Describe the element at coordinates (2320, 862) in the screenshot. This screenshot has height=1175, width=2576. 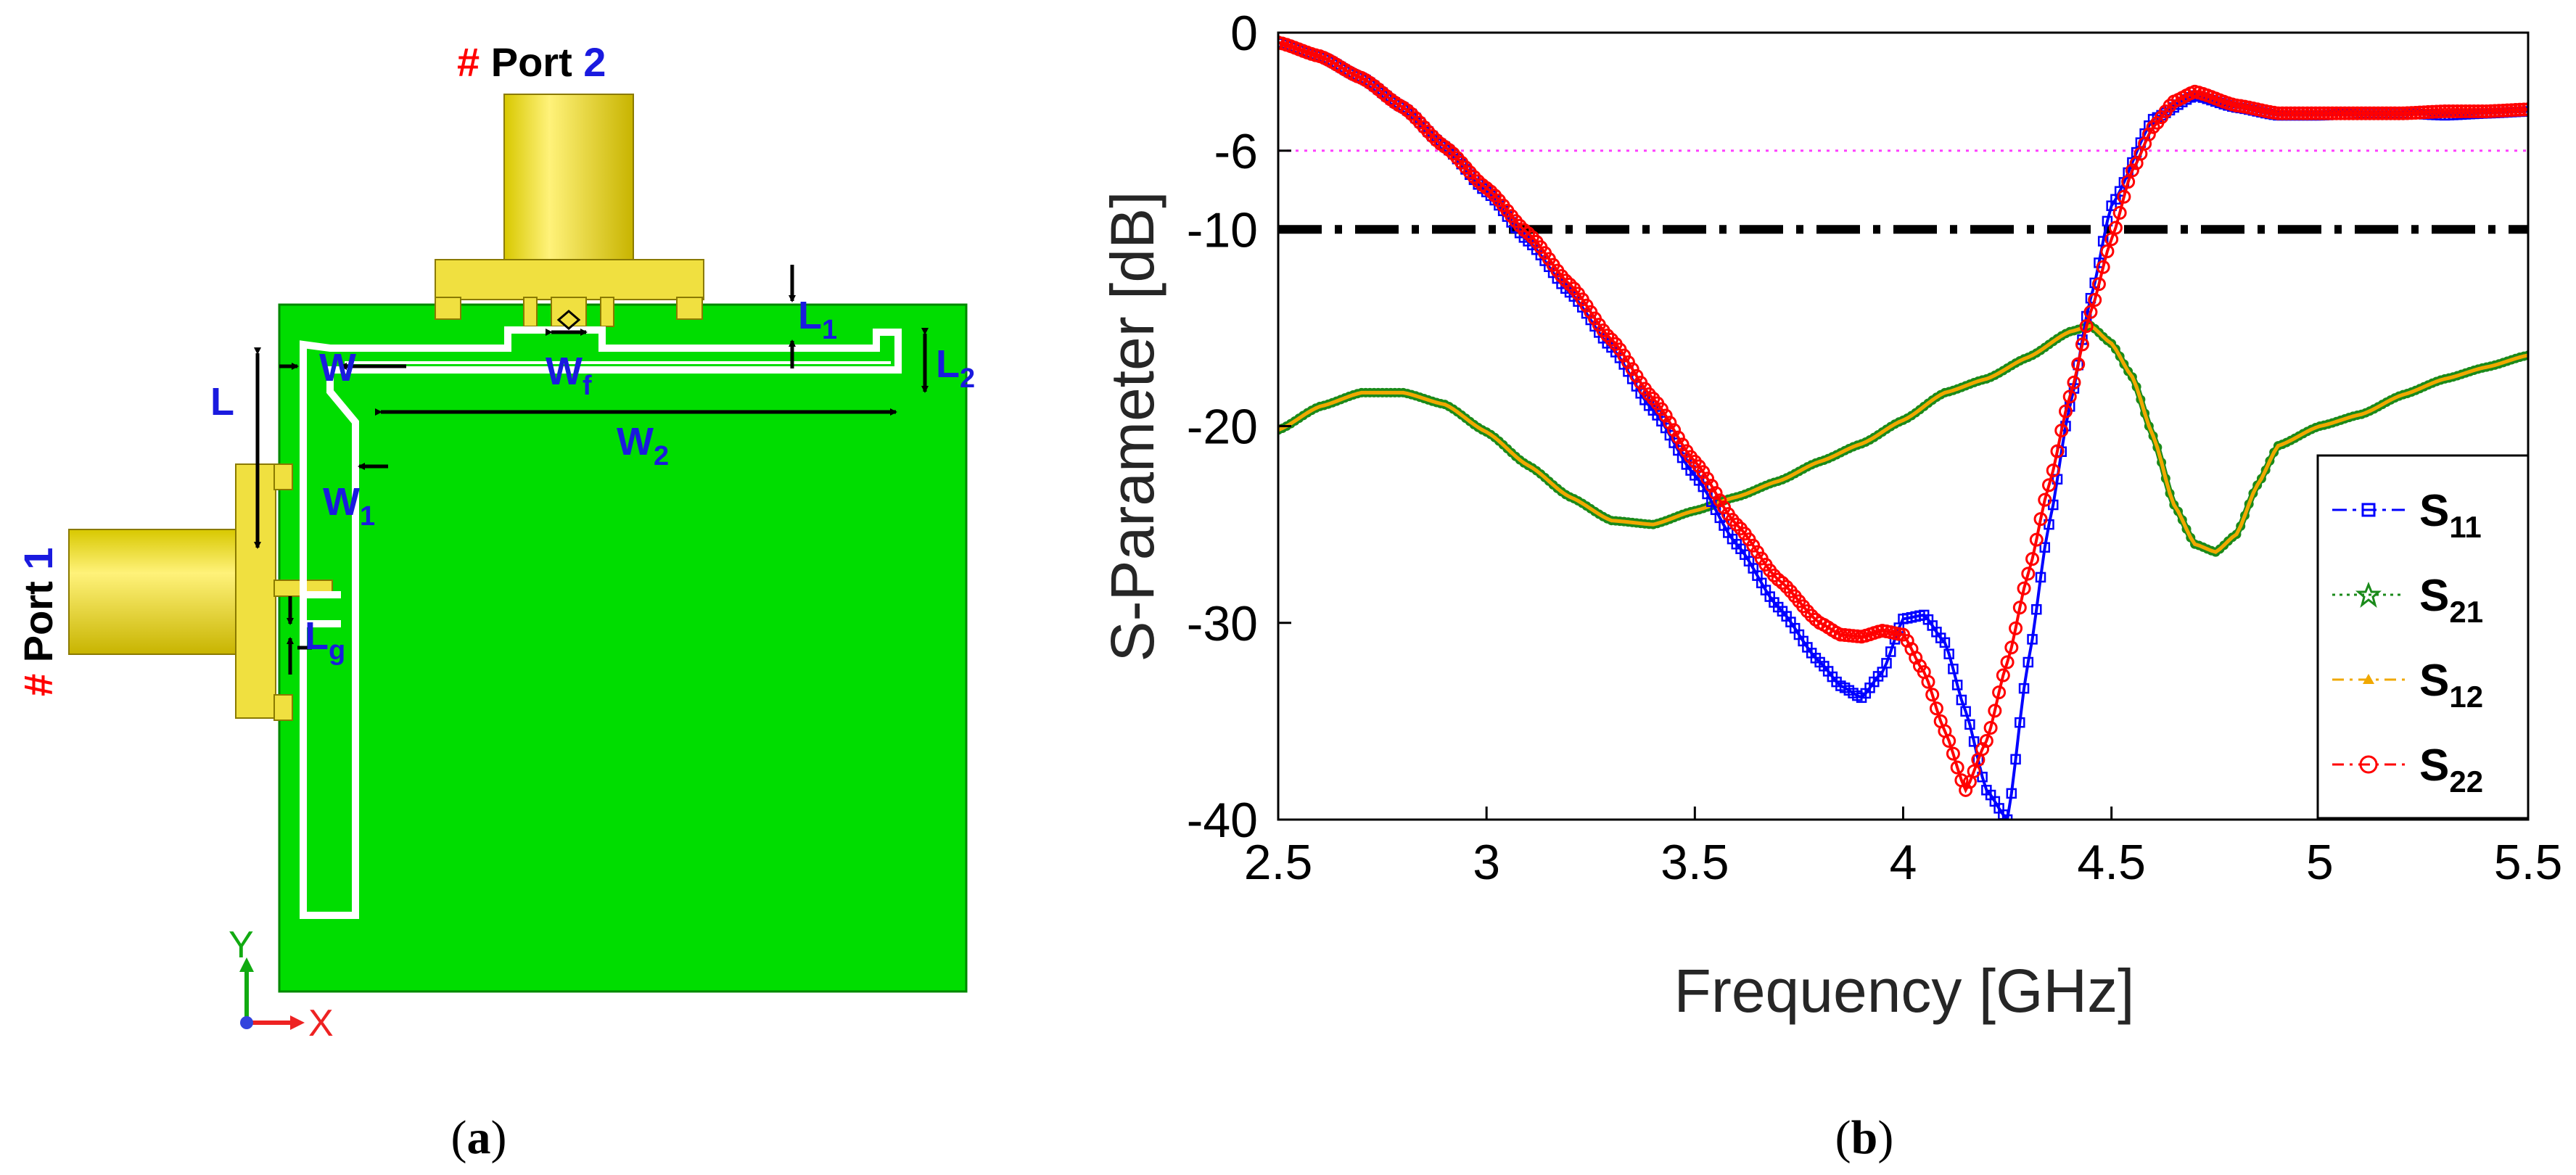
I see `x-tick-label: 5` at that location.